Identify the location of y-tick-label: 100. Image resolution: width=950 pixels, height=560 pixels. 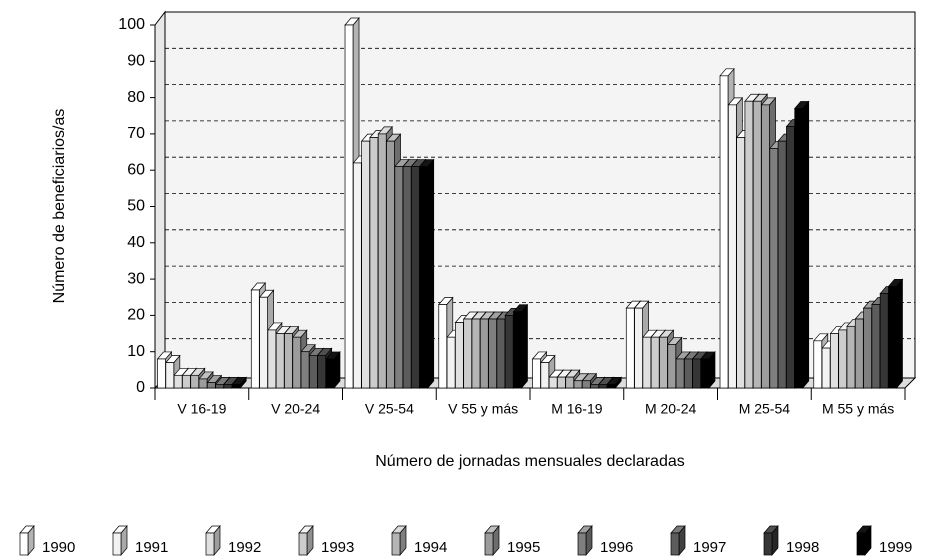
(131, 24).